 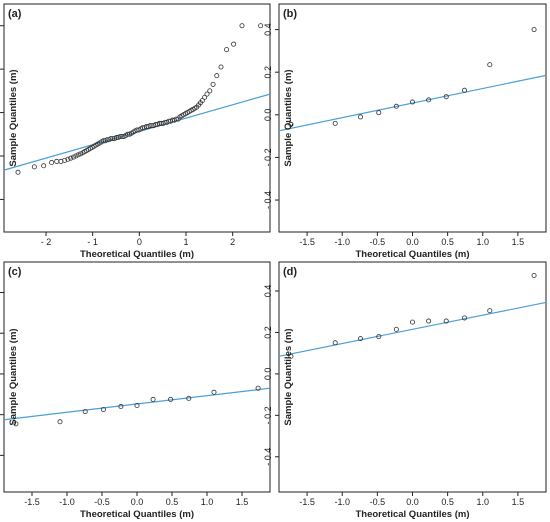 What do you see at coordinates (15, 14) in the screenshot?
I see `panel-label: (a)` at bounding box center [15, 14].